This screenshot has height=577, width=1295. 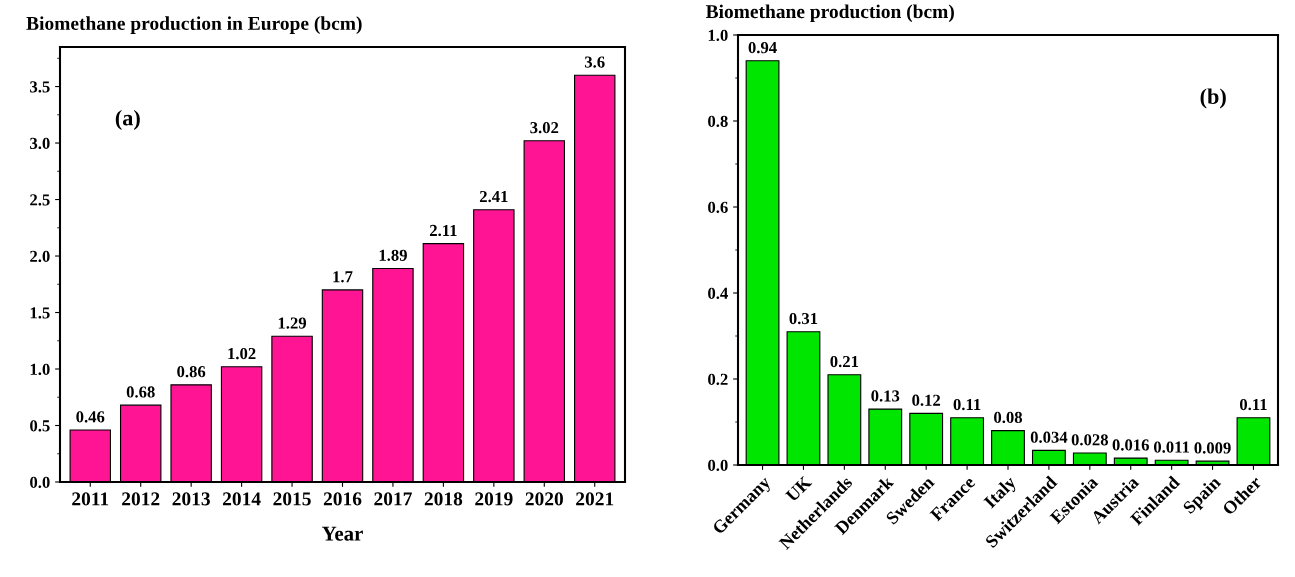 I want to click on y-tick-label: 0.6, so click(x=718, y=207).